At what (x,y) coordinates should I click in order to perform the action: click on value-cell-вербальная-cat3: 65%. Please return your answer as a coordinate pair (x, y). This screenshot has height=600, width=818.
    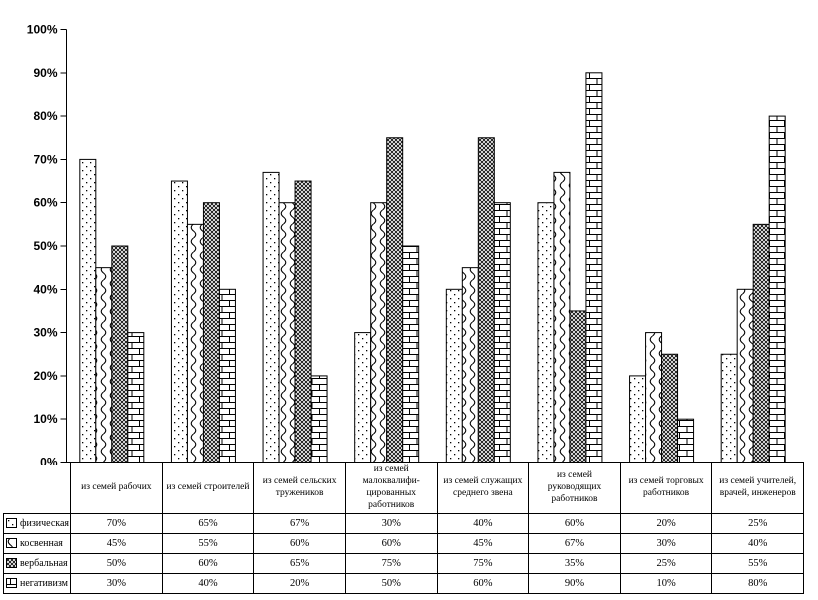
    Looking at the image, I should click on (299, 563).